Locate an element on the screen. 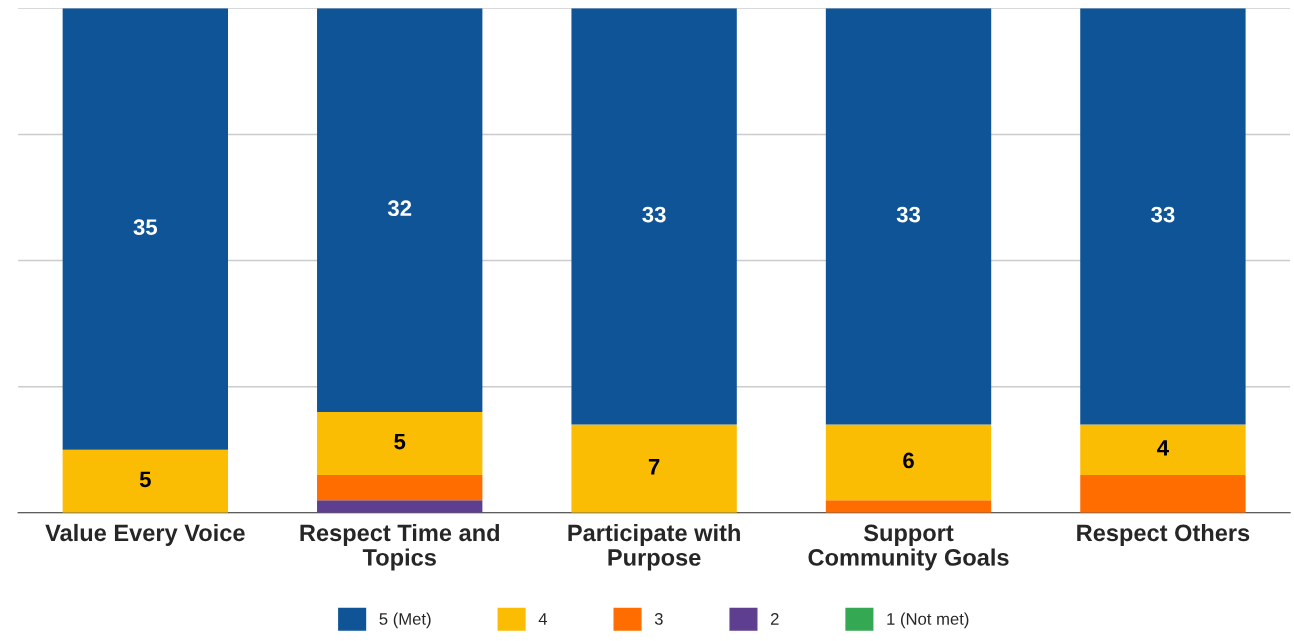  x-tick-label: Respect Others is located at coordinates (1163, 534).